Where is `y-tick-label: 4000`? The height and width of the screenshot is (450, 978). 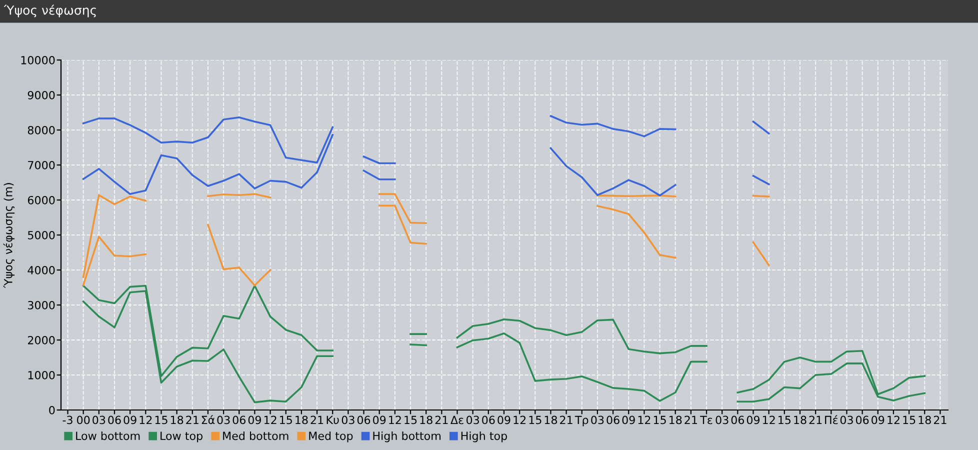
y-tick-label: 4000 is located at coordinates (41, 270).